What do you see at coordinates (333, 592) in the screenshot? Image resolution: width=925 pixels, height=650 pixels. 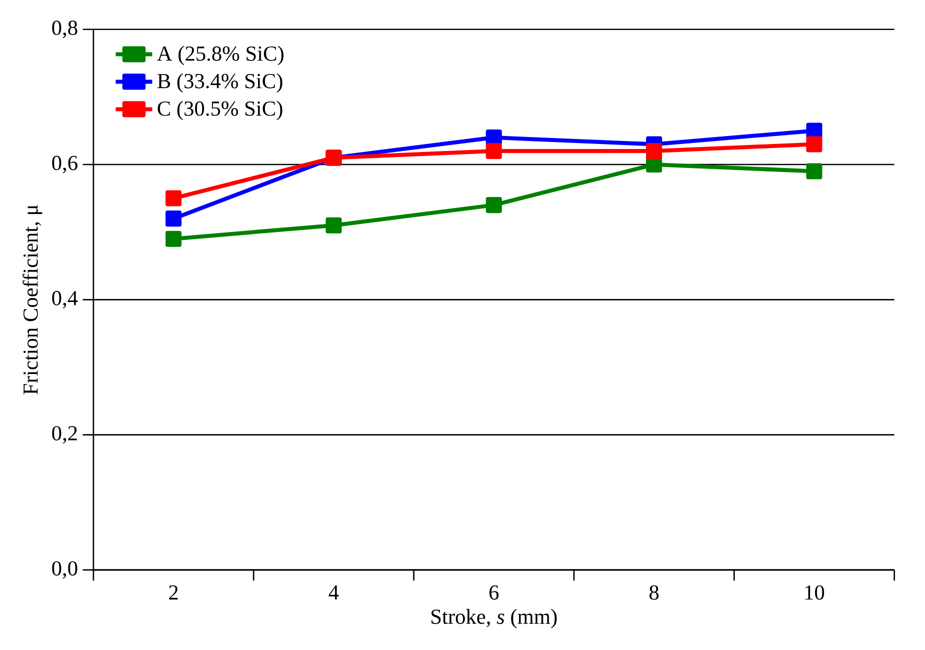 I see `x-tick-label: 4` at bounding box center [333, 592].